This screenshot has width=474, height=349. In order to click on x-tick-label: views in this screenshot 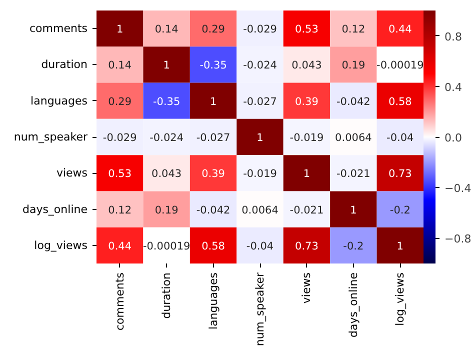, I will do `click(307, 288)`.